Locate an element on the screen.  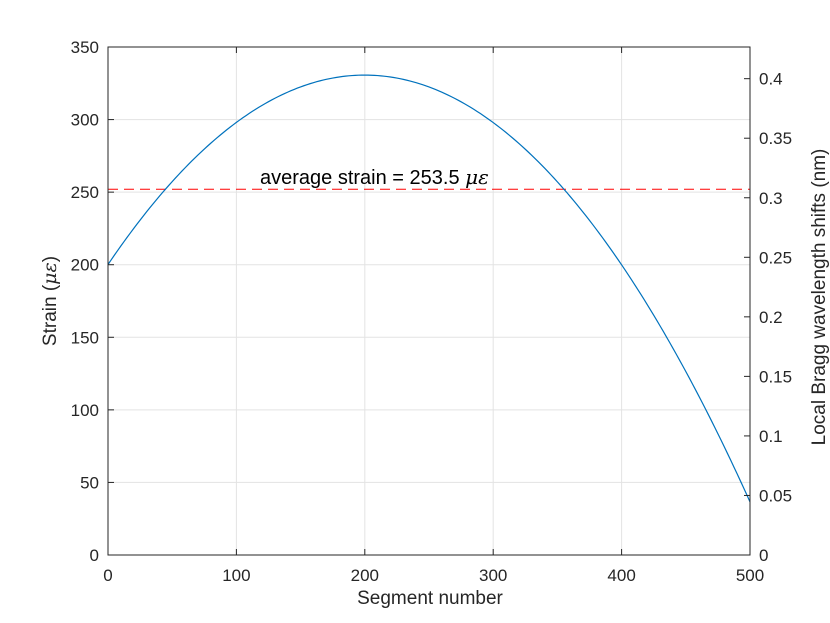
y2-tick-label: 0.1 is located at coordinates (771, 436).